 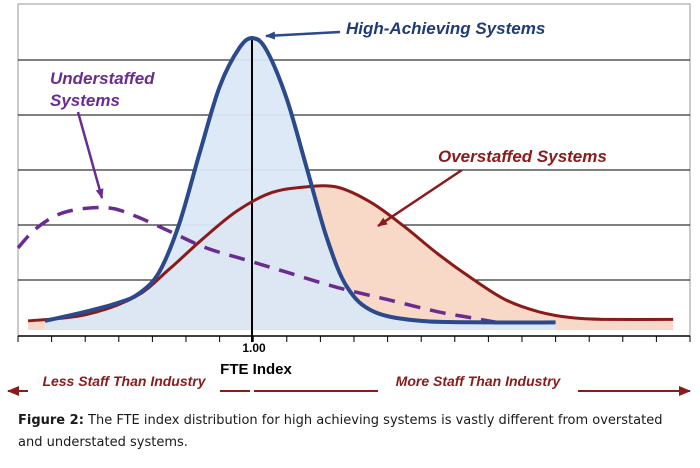 What do you see at coordinates (85, 100) in the screenshot?
I see `understaffed-label-line2: Systems` at bounding box center [85, 100].